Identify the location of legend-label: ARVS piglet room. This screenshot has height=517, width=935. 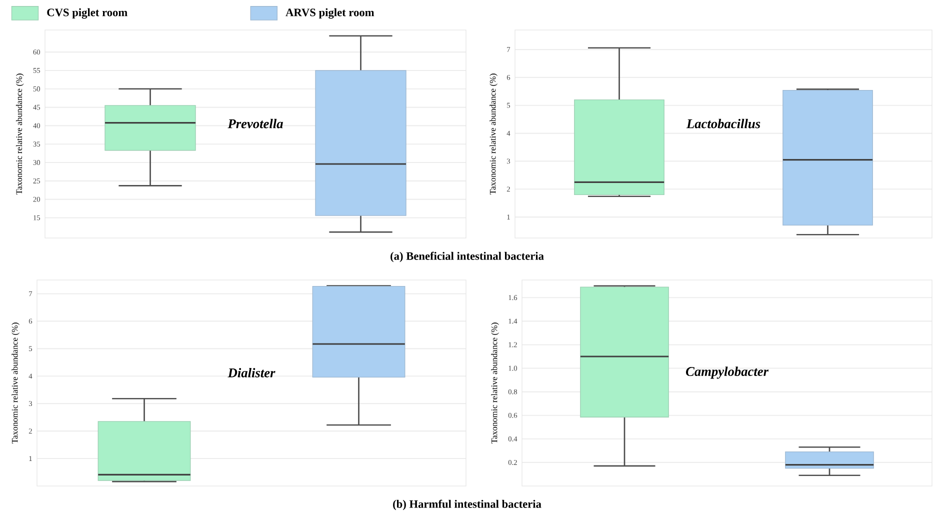
(330, 13).